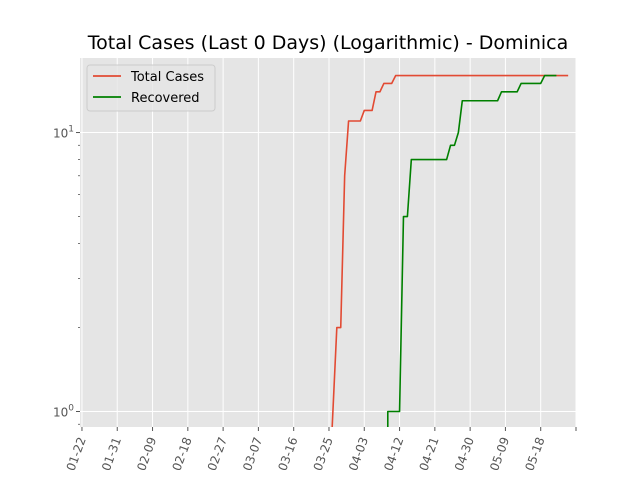 This screenshot has width=640, height=480. What do you see at coordinates (534, 454) in the screenshot?
I see `x-tick-label: 05-18` at bounding box center [534, 454].